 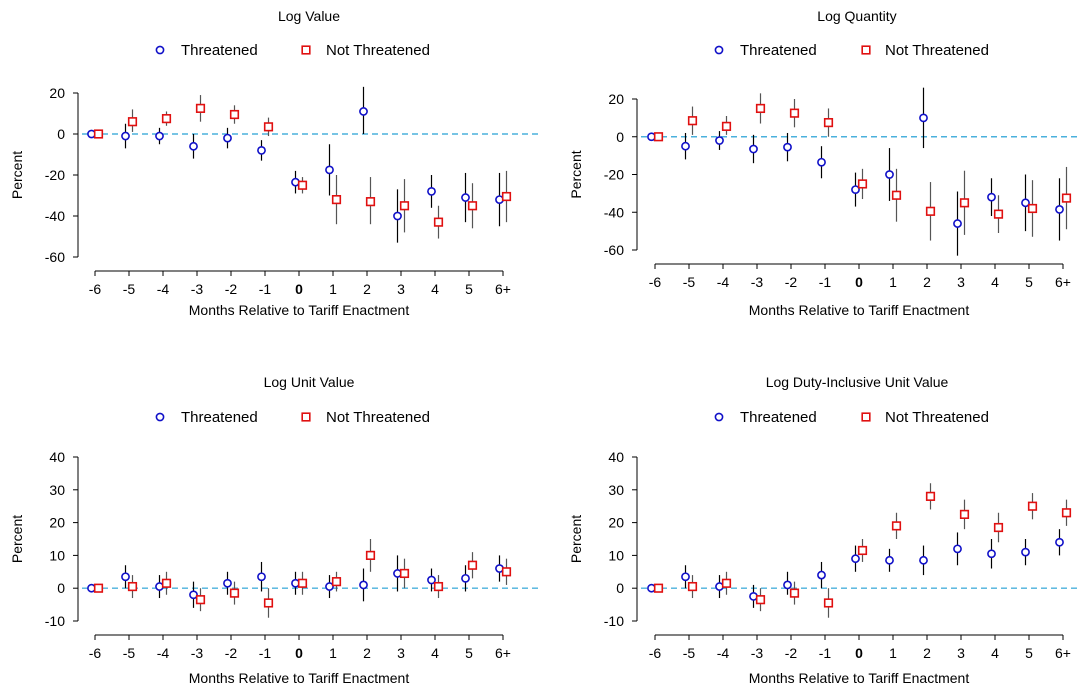 What do you see at coordinates (757, 282) in the screenshot?
I see `x-tick-label: -3` at bounding box center [757, 282].